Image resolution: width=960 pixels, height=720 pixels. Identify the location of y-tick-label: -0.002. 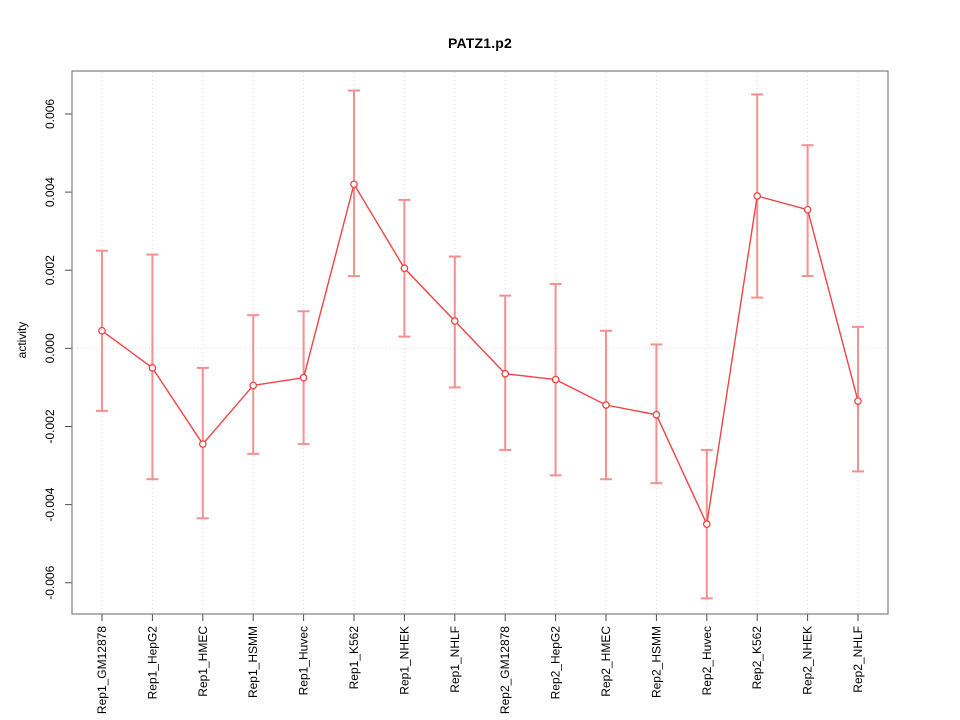
(50, 426).